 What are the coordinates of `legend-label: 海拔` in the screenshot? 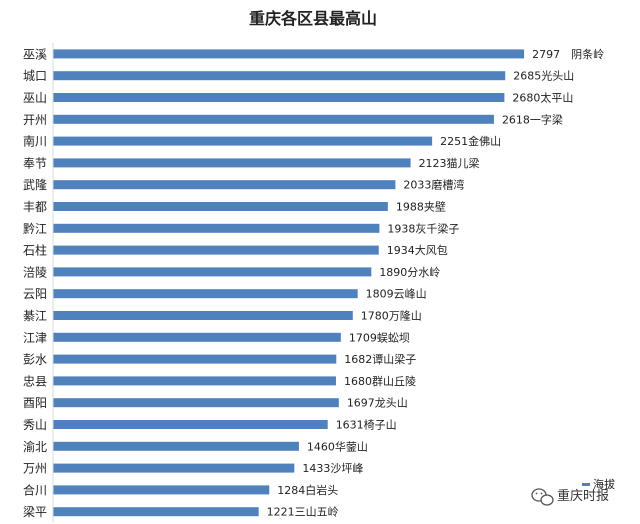 It's located at (604, 484).